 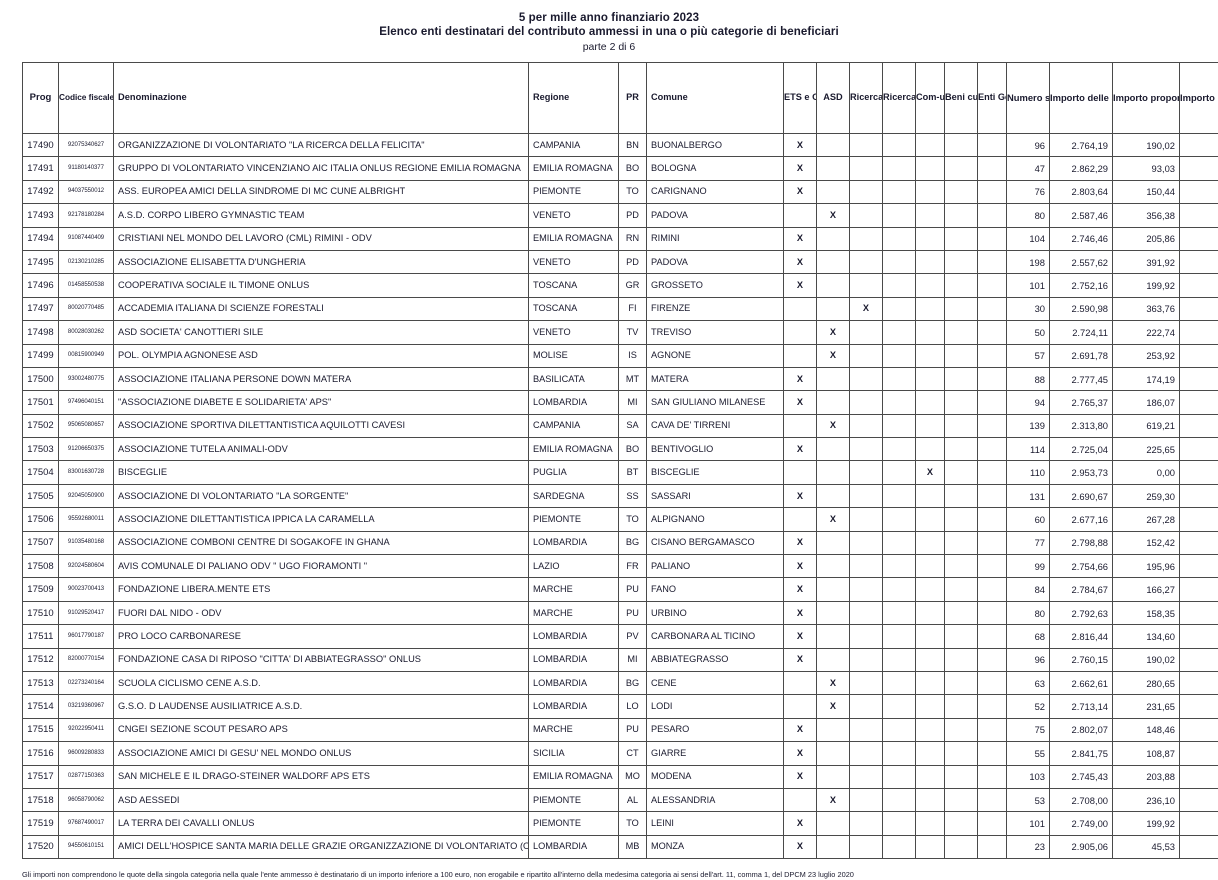 What do you see at coordinates (715, 846) in the screenshot?
I see `cell-comune: MONZA` at bounding box center [715, 846].